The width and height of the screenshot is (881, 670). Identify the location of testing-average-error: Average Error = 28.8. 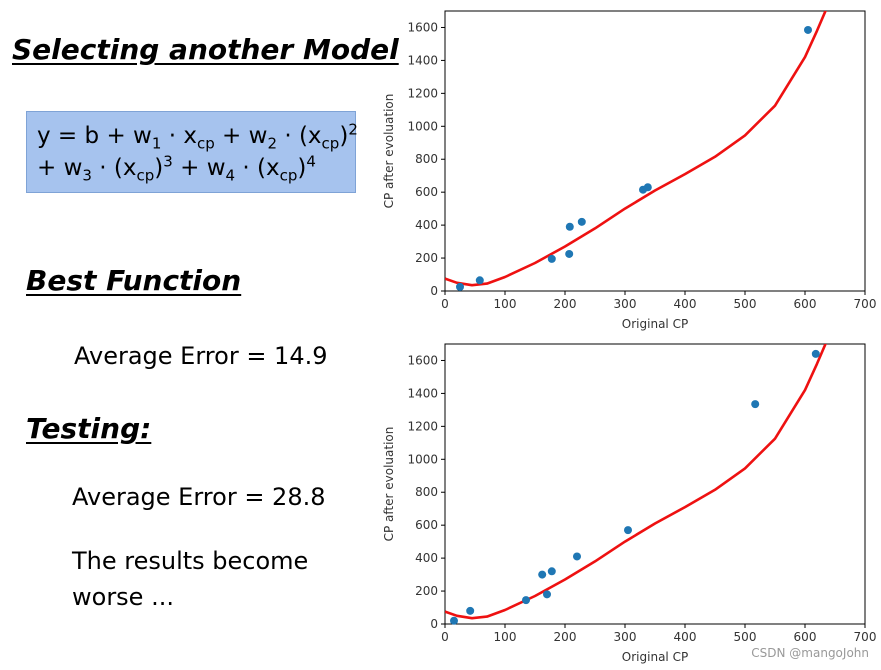
(199, 497).